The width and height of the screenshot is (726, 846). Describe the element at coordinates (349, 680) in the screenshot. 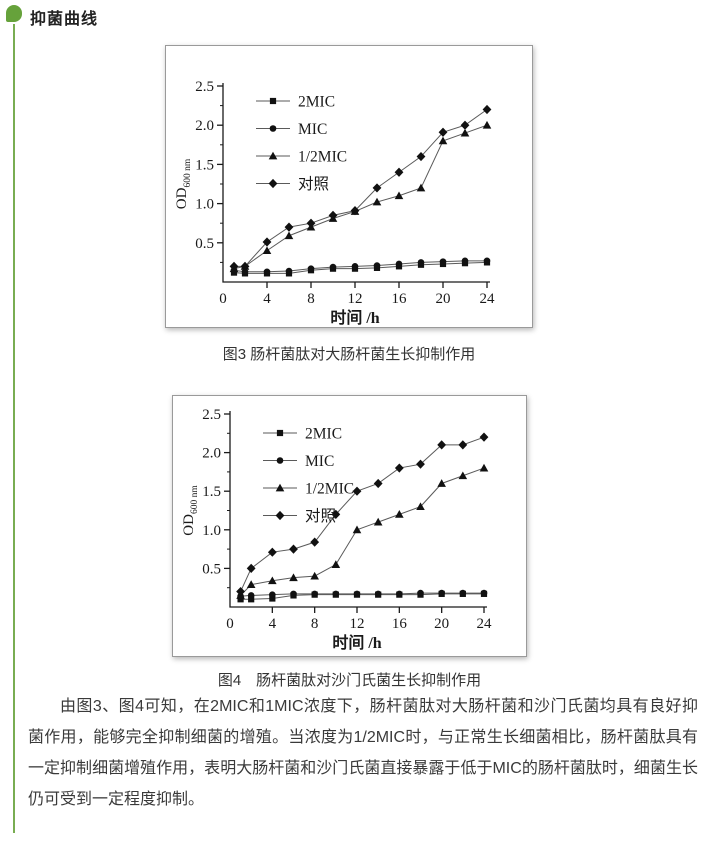

I see `figure4-caption: 图4 肠杆菌肽对沙门氏菌生长抑制作用` at that location.